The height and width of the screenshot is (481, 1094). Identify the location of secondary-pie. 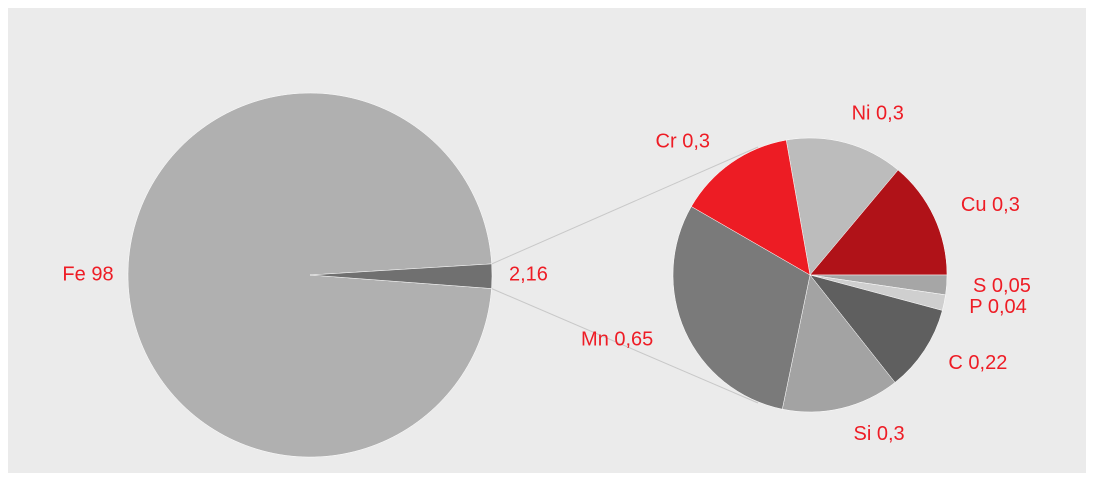
(810, 275).